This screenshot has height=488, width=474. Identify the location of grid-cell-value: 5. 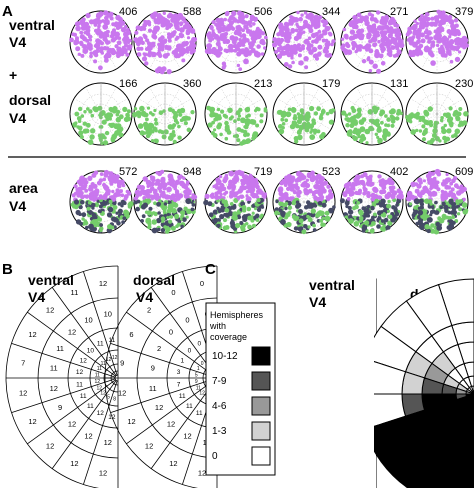
(108, 398).